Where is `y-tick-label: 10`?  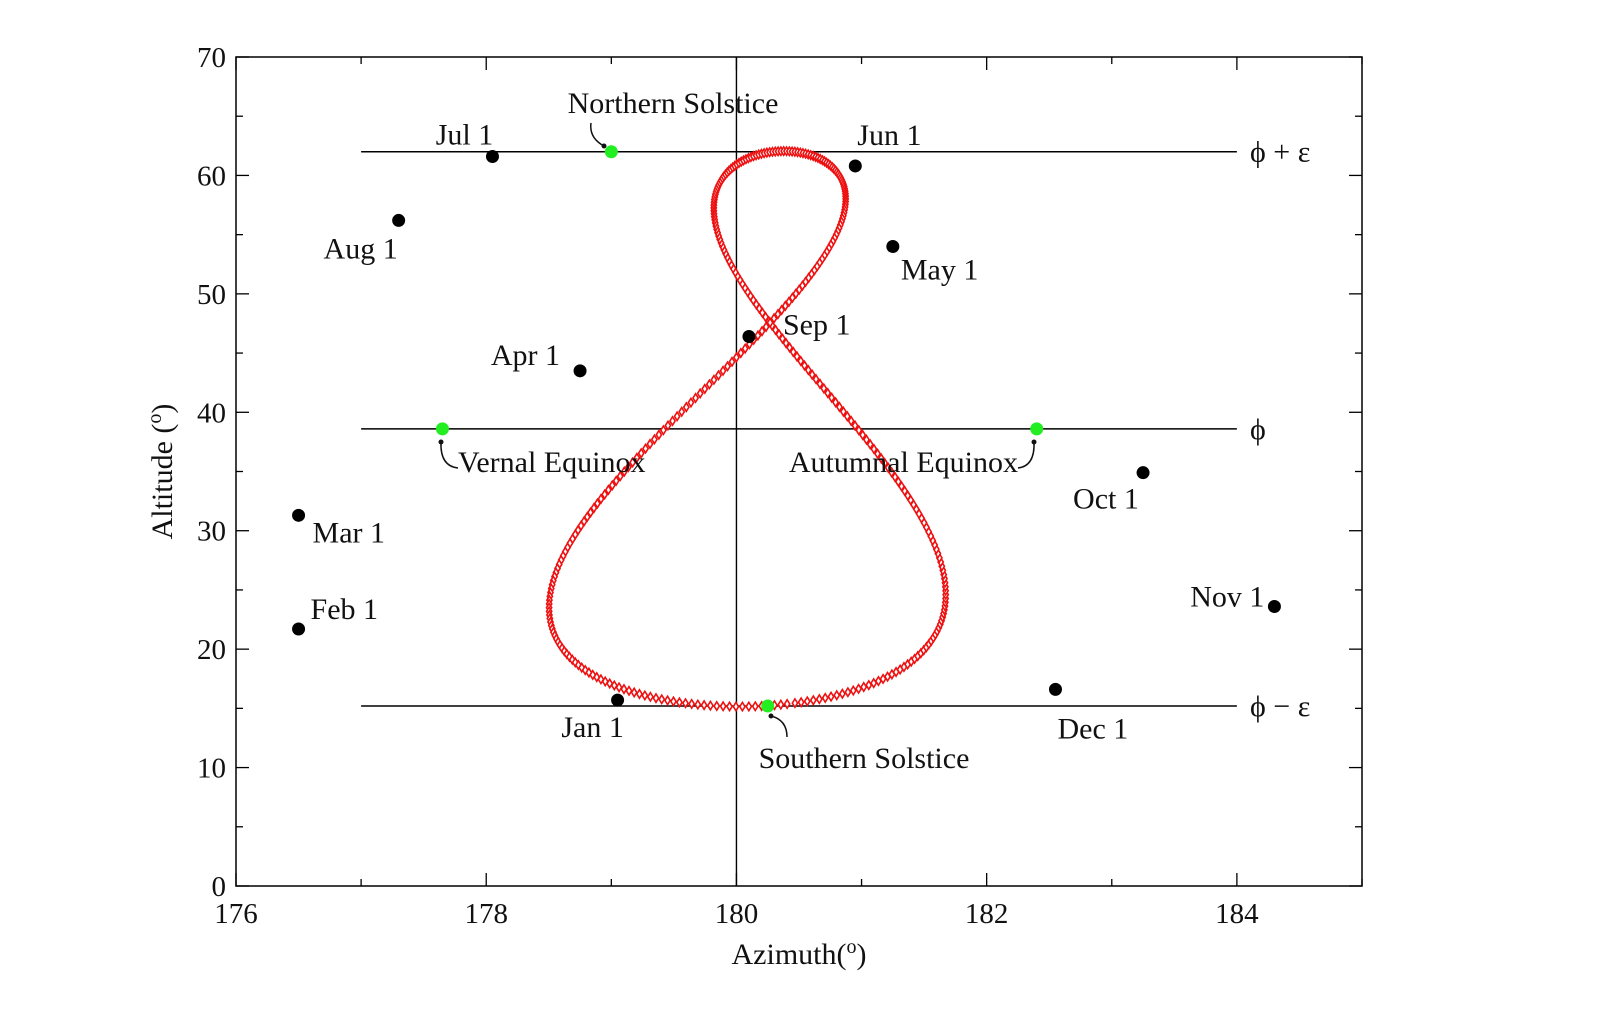
y-tick-label: 10 is located at coordinates (211, 769).